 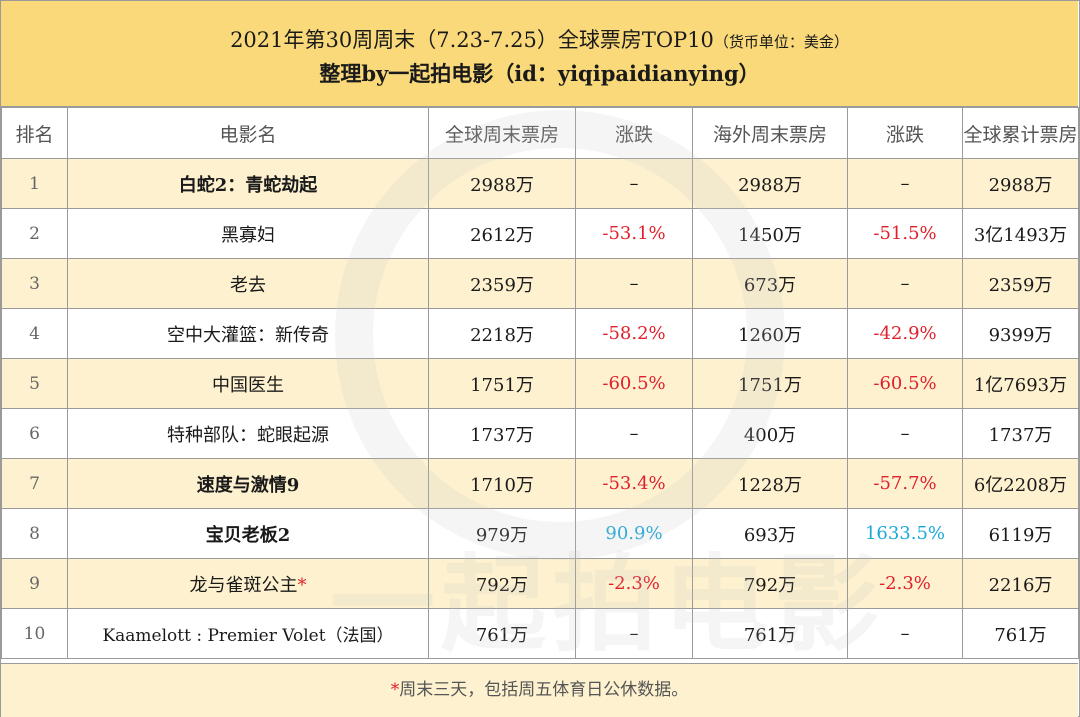 I want to click on title-cell: 老去, so click(x=248, y=283).